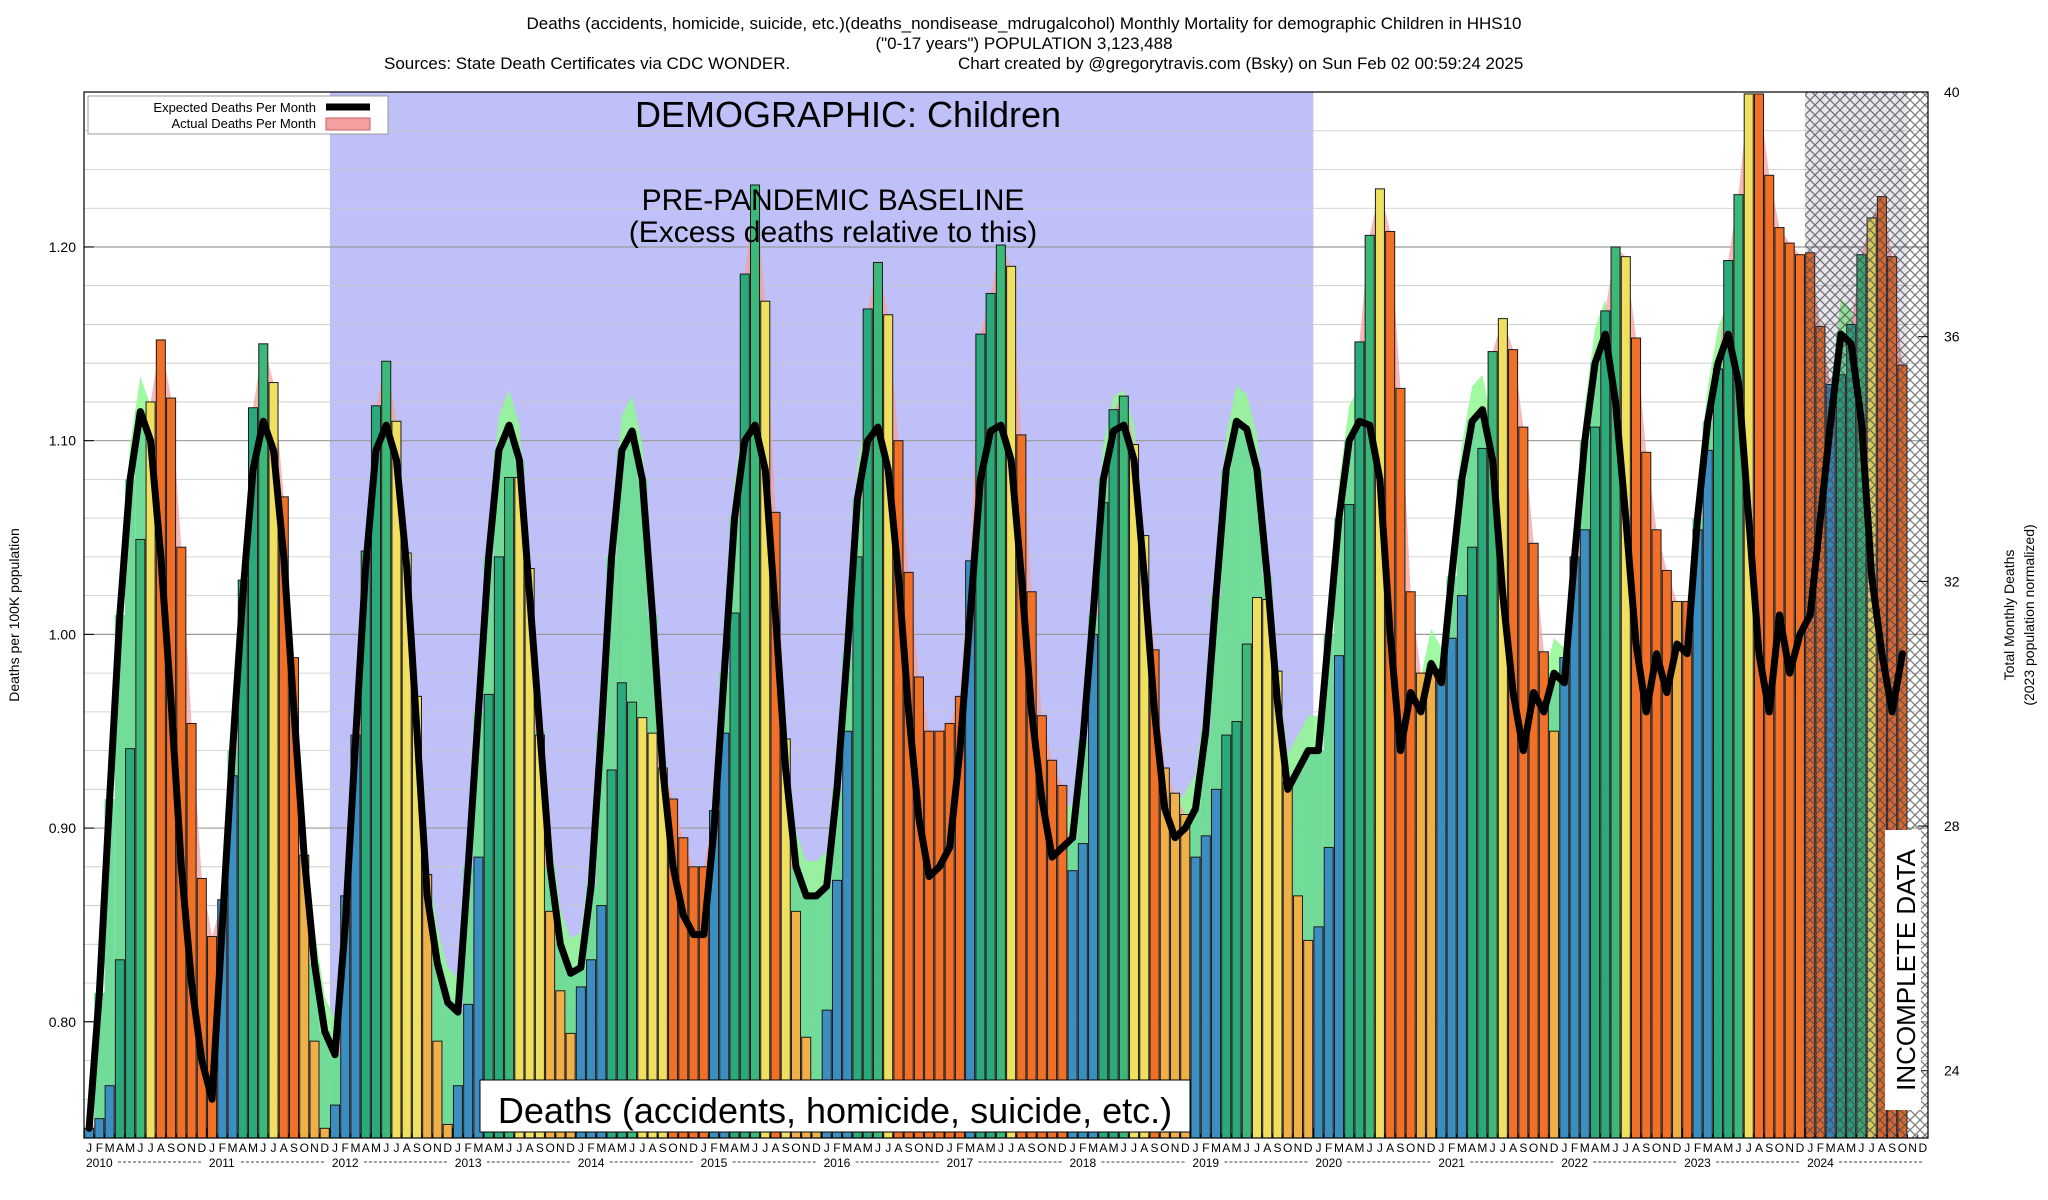  What do you see at coordinates (1697, 1163) in the screenshot?
I see `year-label: 2023` at bounding box center [1697, 1163].